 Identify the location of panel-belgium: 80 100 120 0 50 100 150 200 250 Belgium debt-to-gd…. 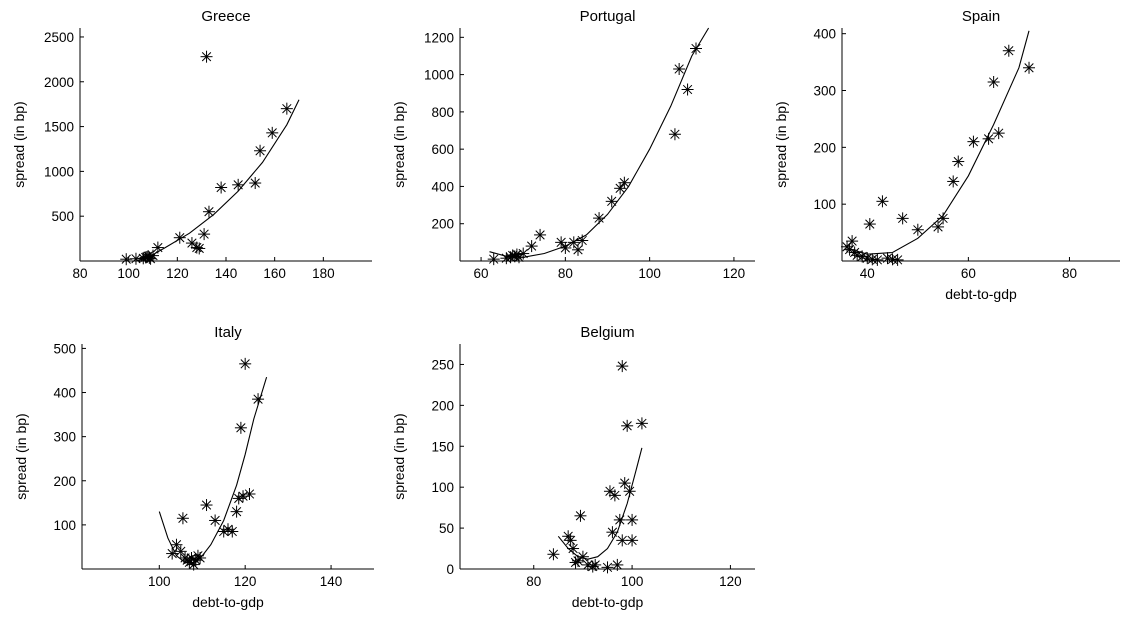
(573, 467).